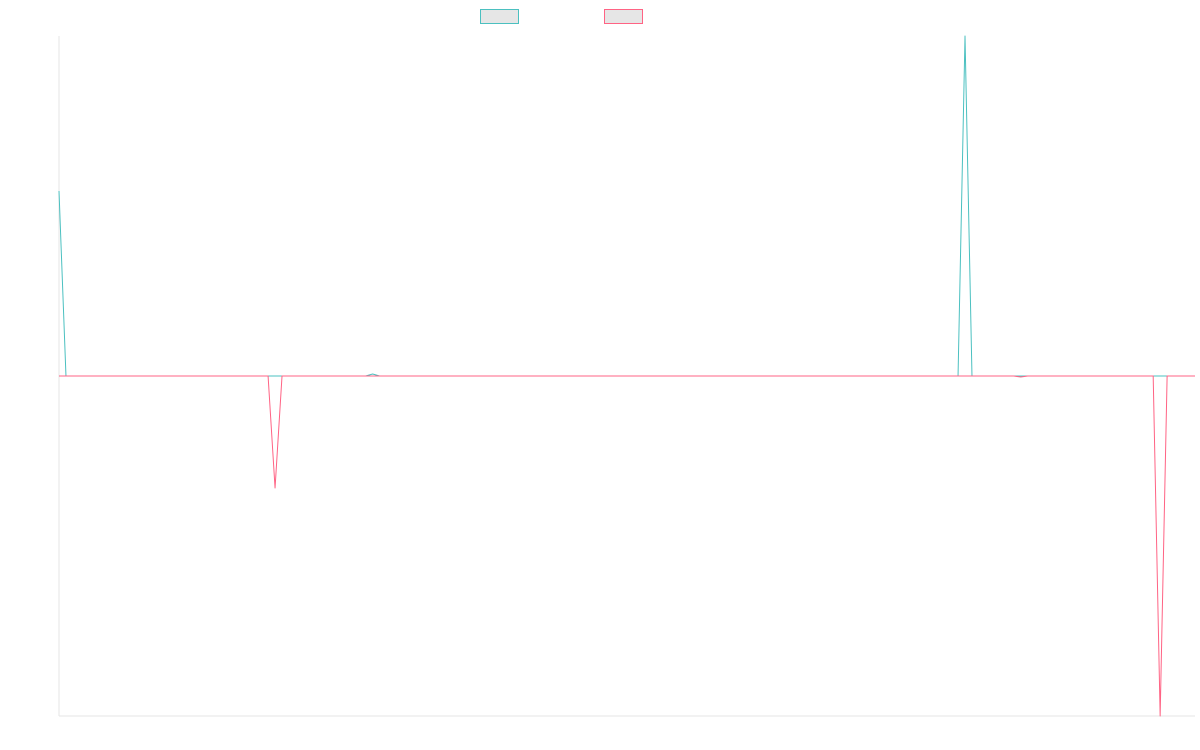 This screenshot has width=1200, height=750. I want to click on legend, so click(600, 18).